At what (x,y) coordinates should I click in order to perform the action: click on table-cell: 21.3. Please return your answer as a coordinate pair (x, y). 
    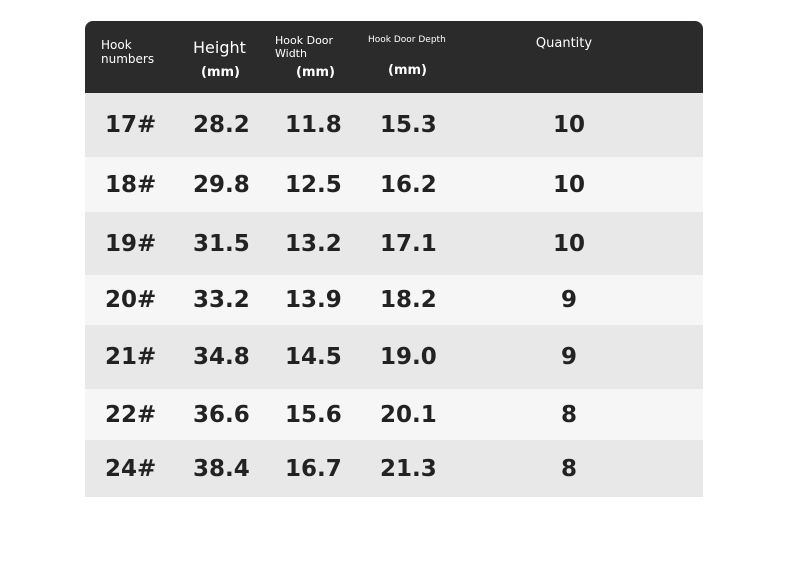
    Looking at the image, I should click on (408, 468).